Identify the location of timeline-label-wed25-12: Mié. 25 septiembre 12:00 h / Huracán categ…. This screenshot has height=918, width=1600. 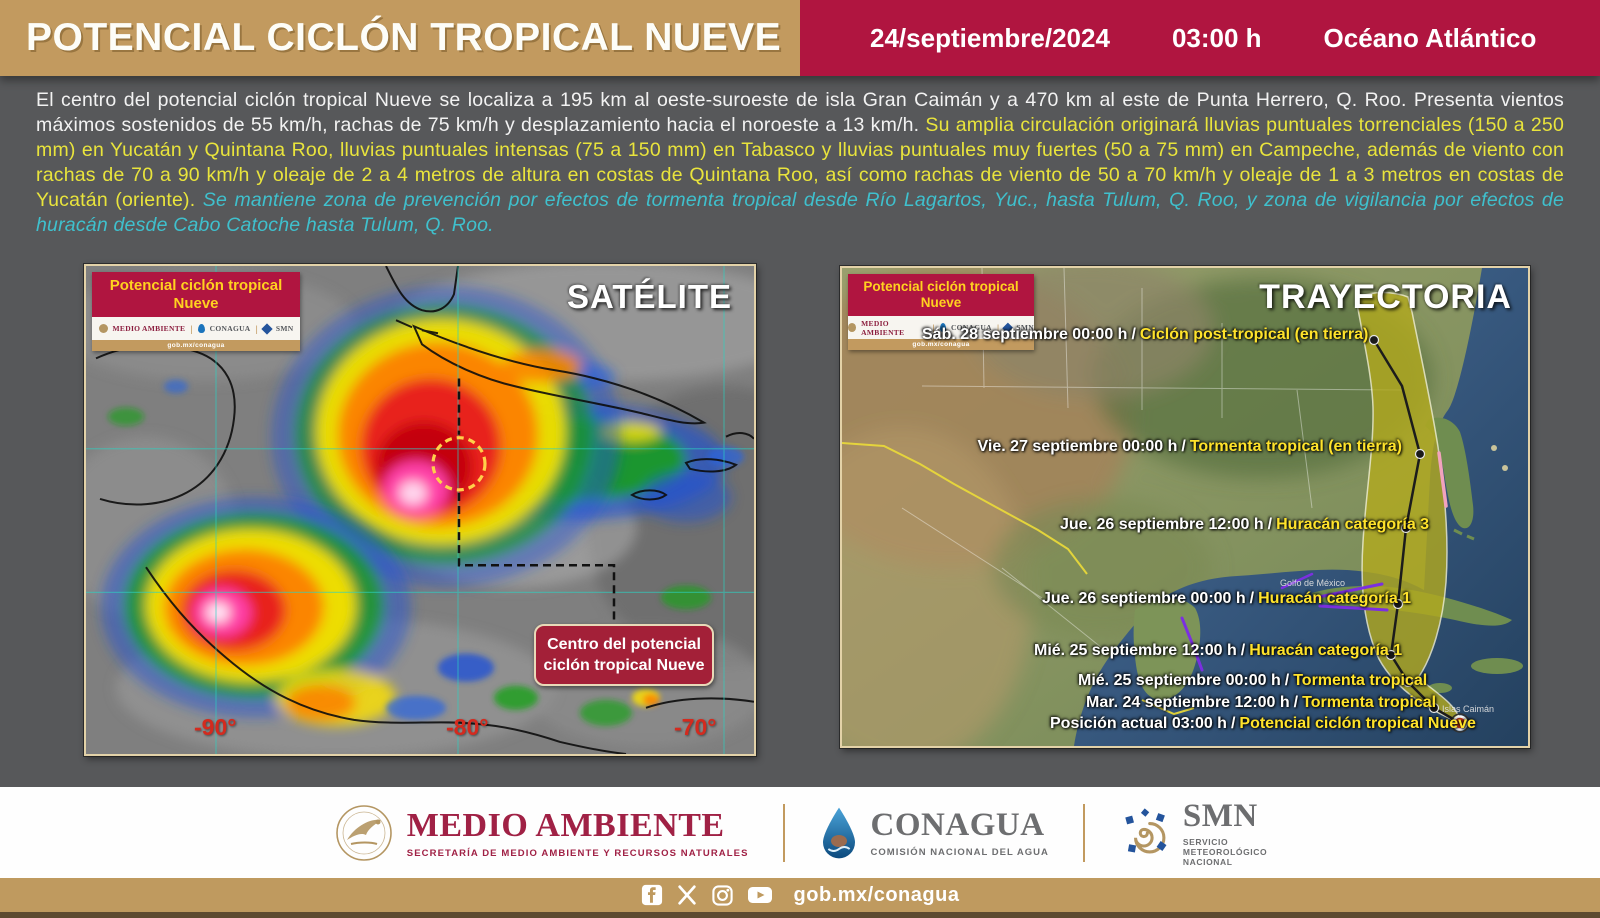
(1218, 650).